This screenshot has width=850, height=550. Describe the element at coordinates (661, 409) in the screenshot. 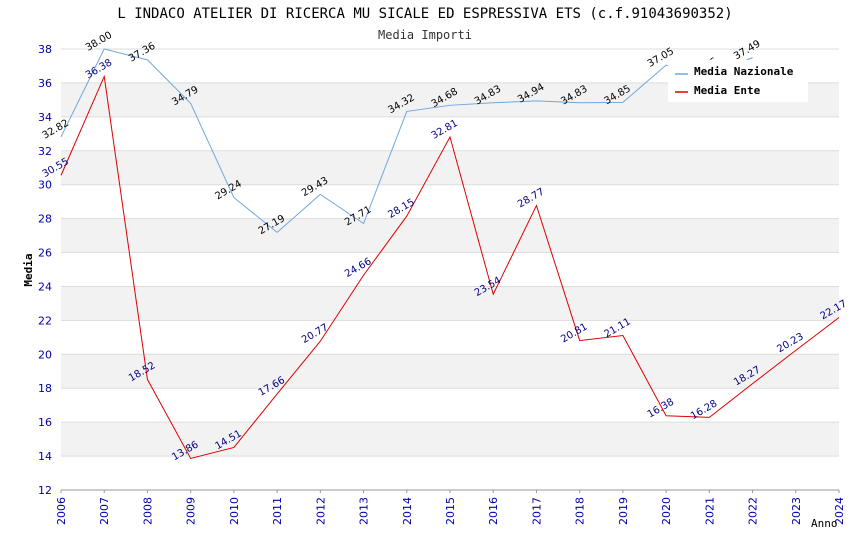

I see `data-label-media-ente: 16.38` at that location.